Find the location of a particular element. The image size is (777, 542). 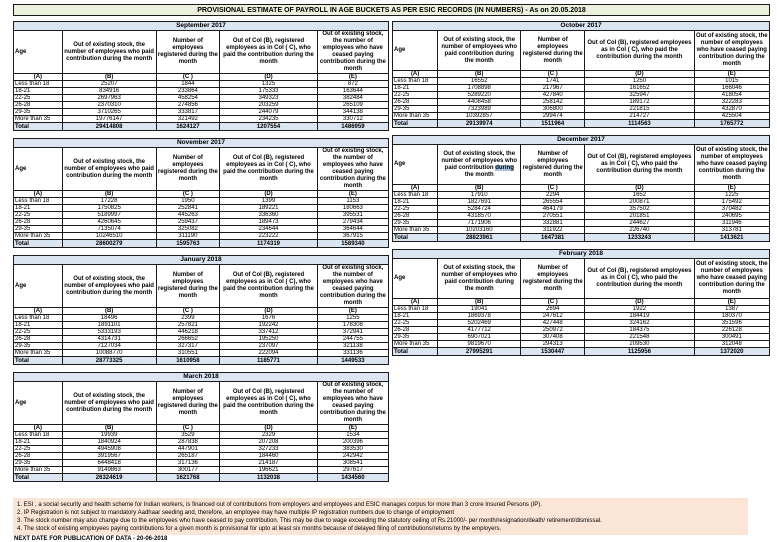

value-cell: 351596 is located at coordinates (732, 323).